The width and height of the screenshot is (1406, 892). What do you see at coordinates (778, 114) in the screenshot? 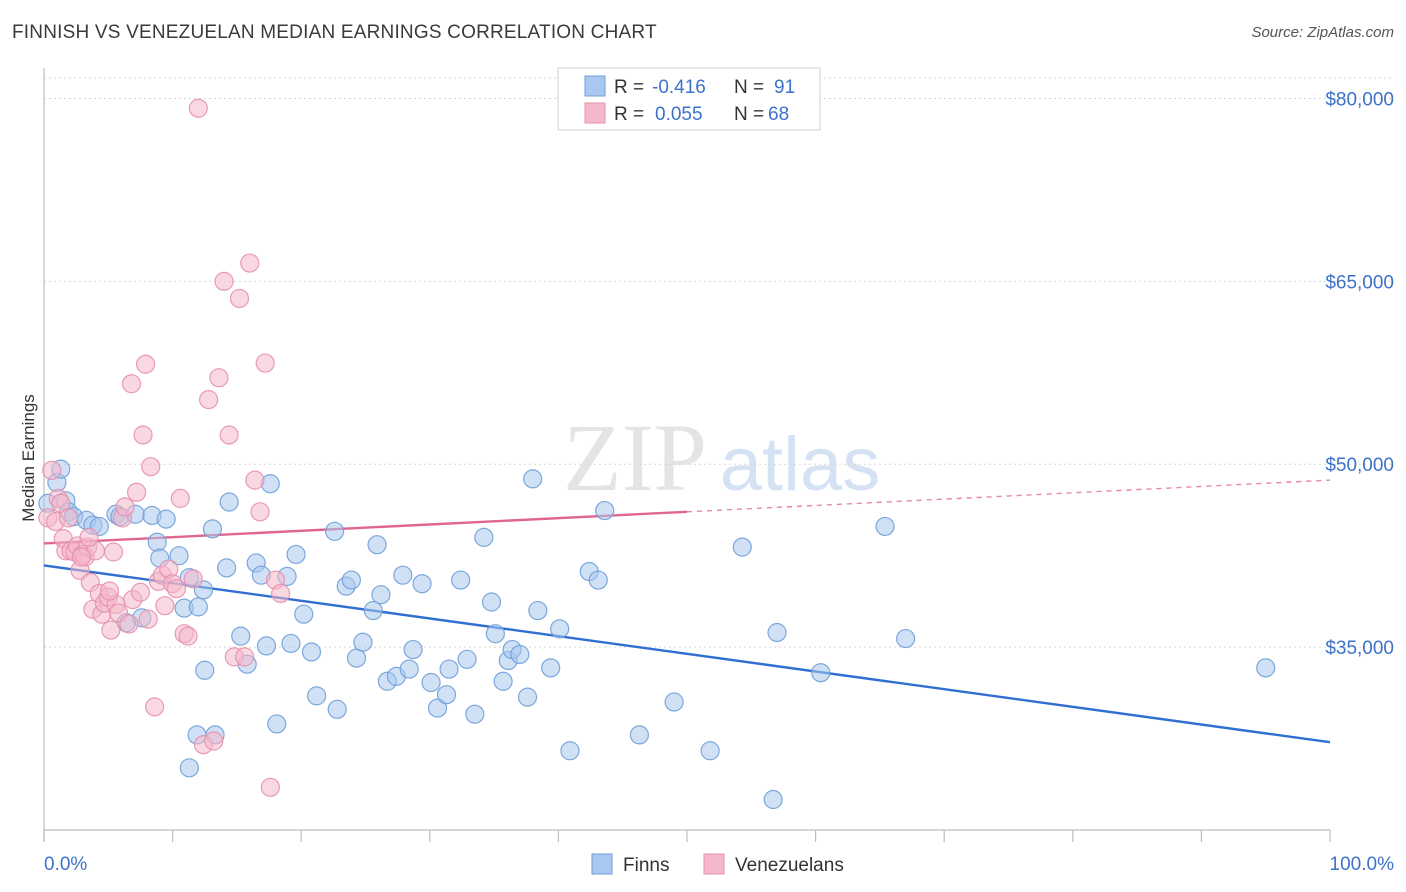
I see `legend-venezuelans-n-value: 68` at bounding box center [778, 114].